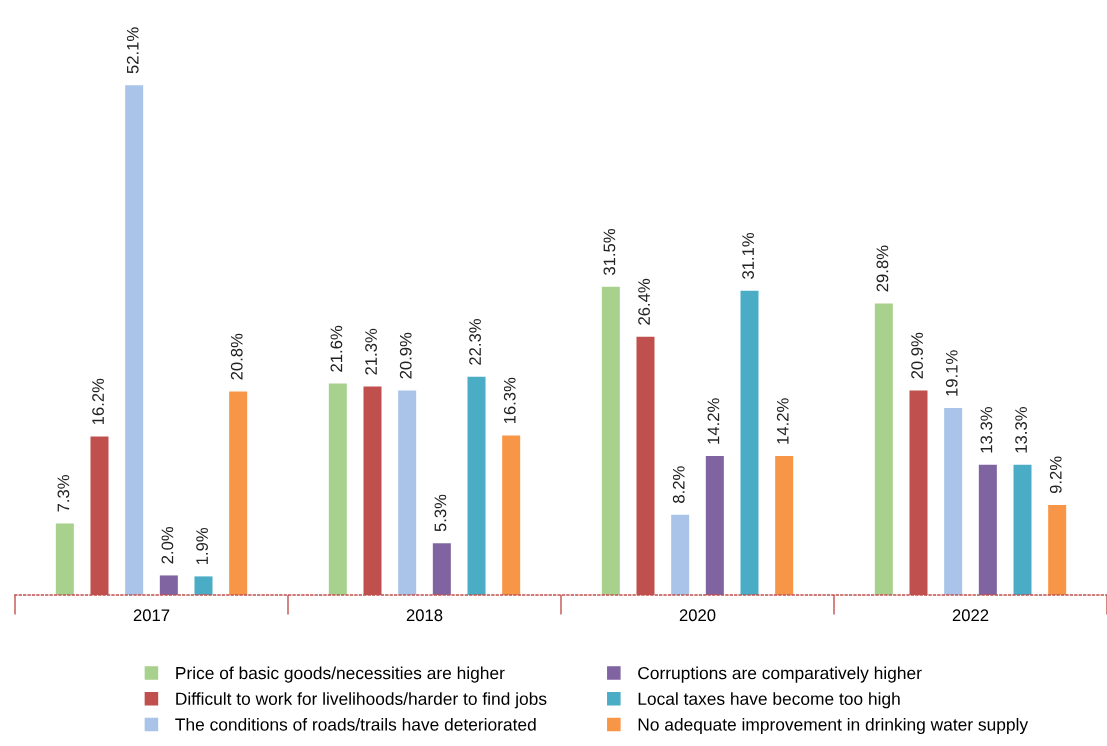  What do you see at coordinates (882, 268) in the screenshot?
I see `data-label: 29.8%` at bounding box center [882, 268].